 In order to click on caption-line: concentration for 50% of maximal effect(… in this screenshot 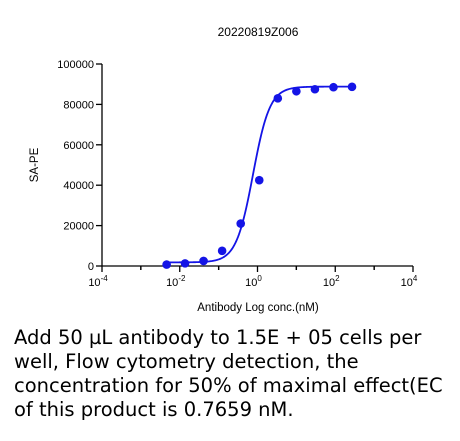, I will do `click(228, 385)`.